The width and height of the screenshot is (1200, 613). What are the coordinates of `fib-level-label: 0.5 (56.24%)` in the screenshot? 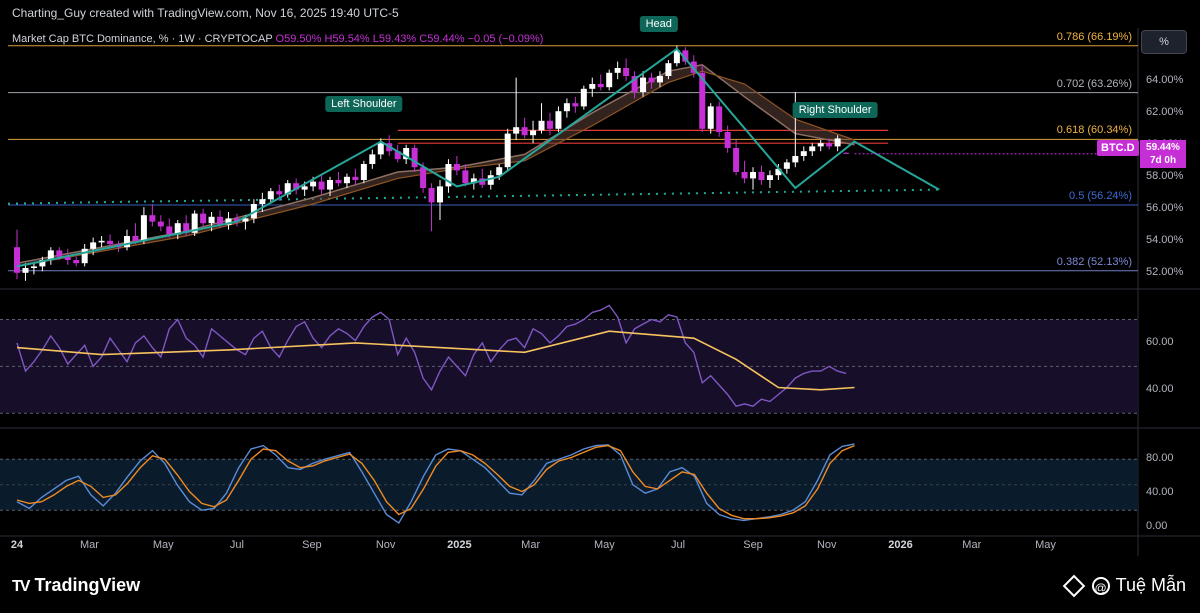 It's located at (1100, 195).